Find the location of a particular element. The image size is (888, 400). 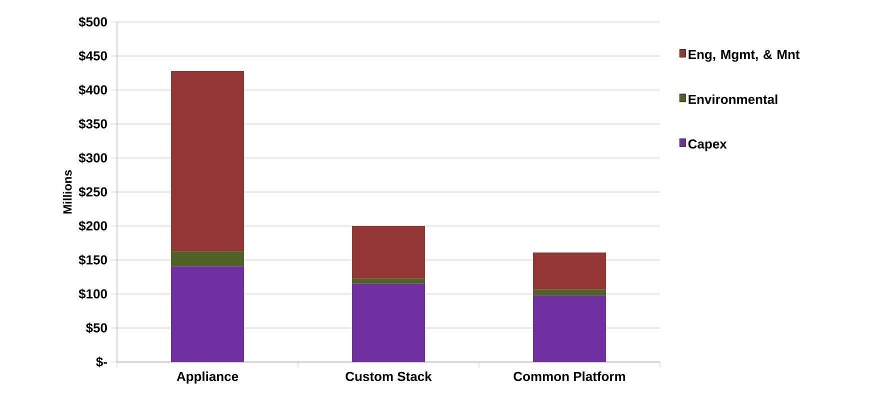

y-tick-label: $150 is located at coordinates (92, 260).